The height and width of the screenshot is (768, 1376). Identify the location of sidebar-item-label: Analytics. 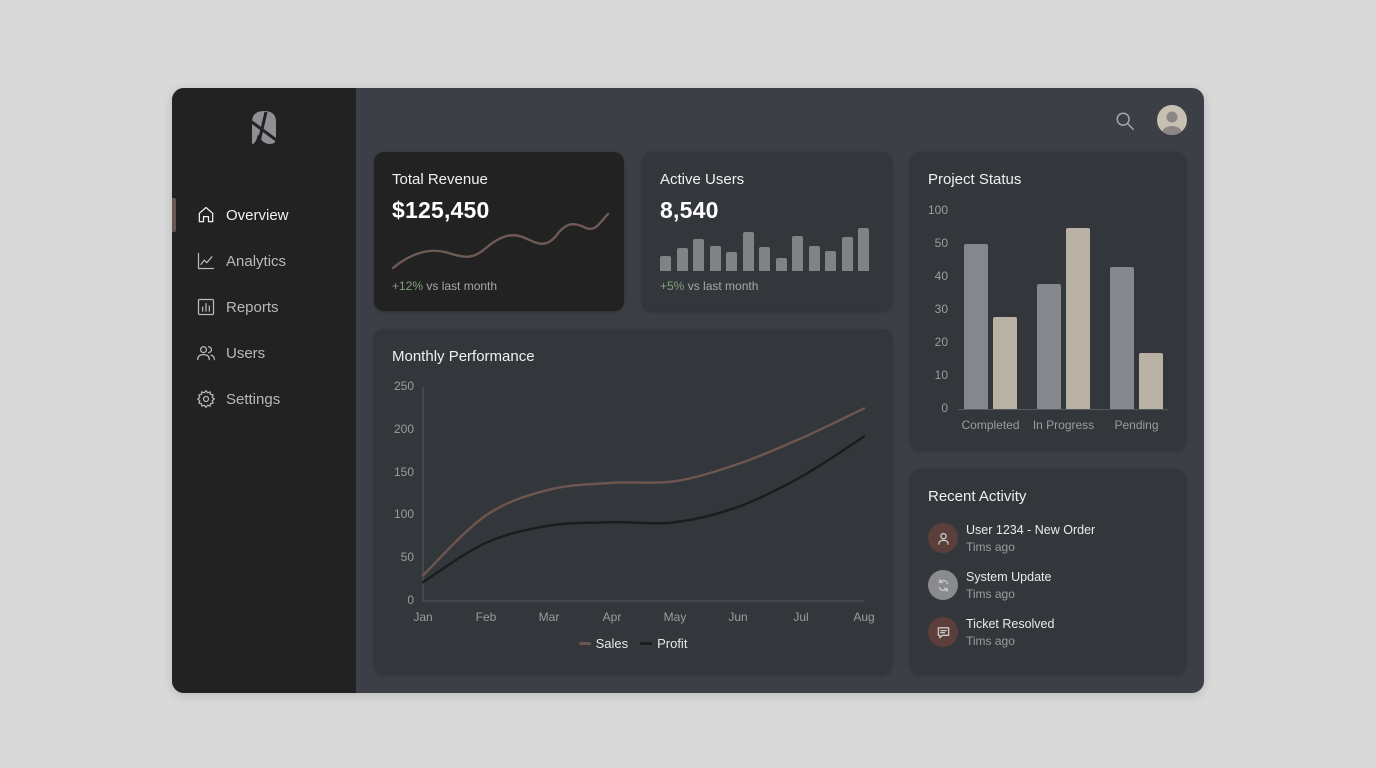
(256, 261).